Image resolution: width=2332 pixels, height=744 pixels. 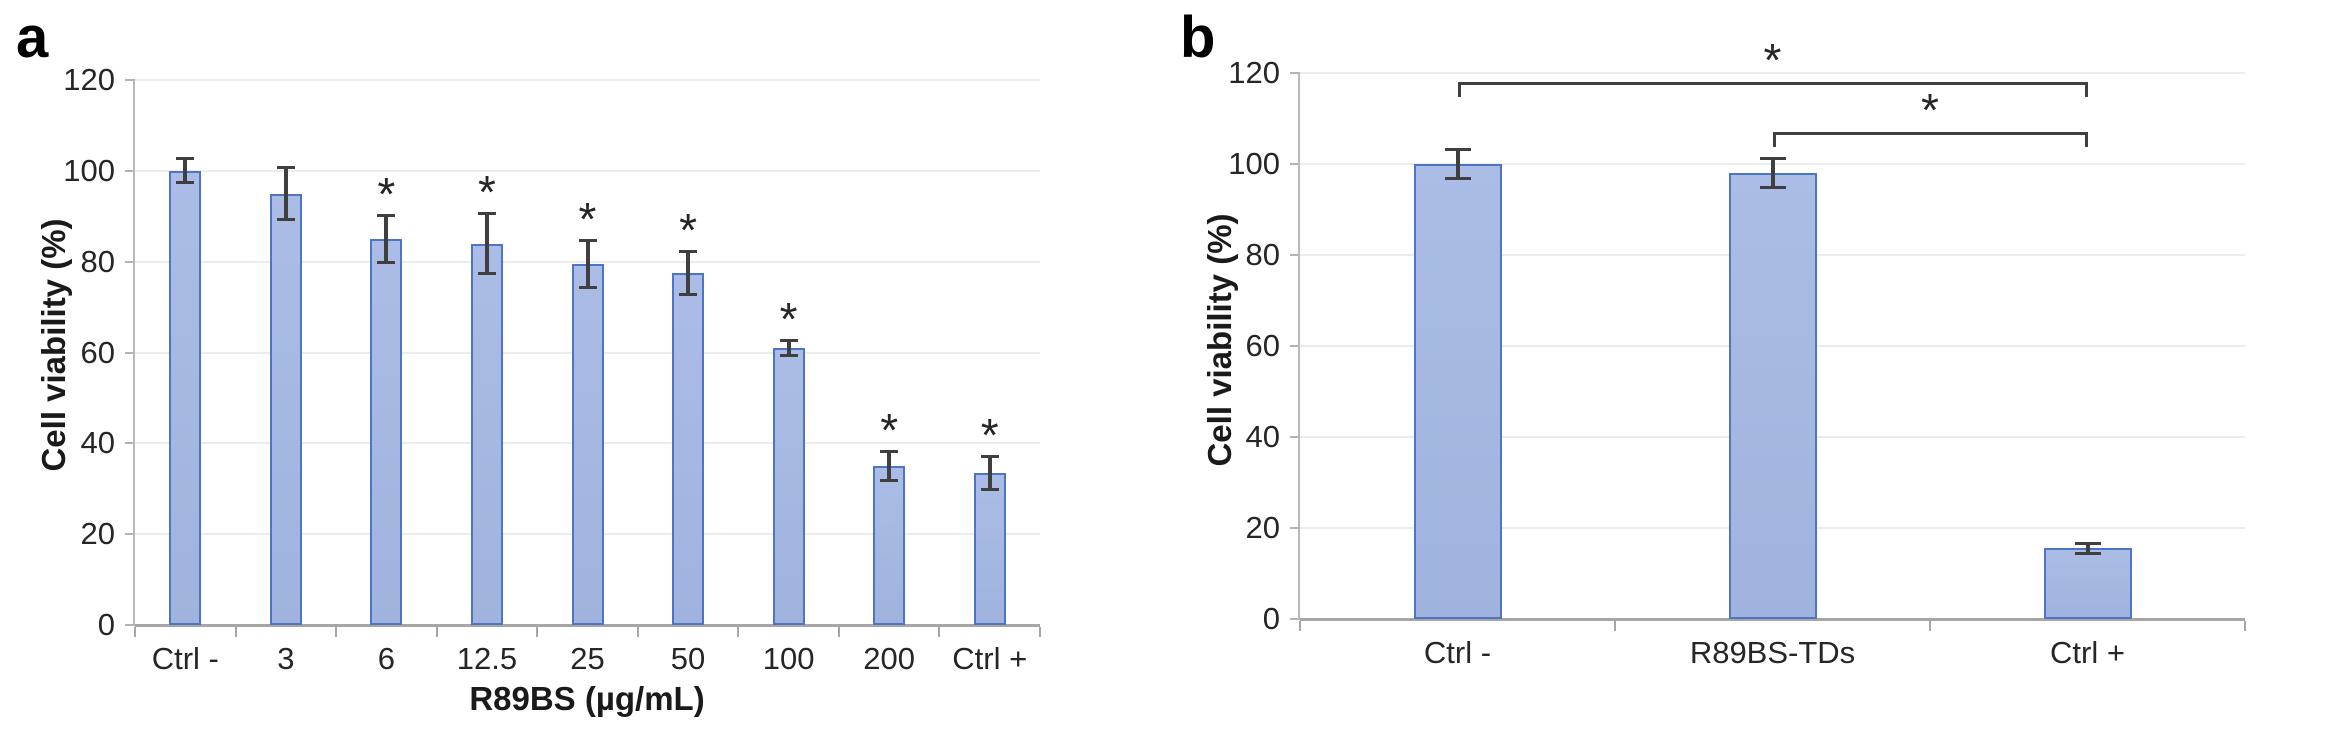 What do you see at coordinates (688, 658) in the screenshot?
I see `x-tick-label: 50` at bounding box center [688, 658].